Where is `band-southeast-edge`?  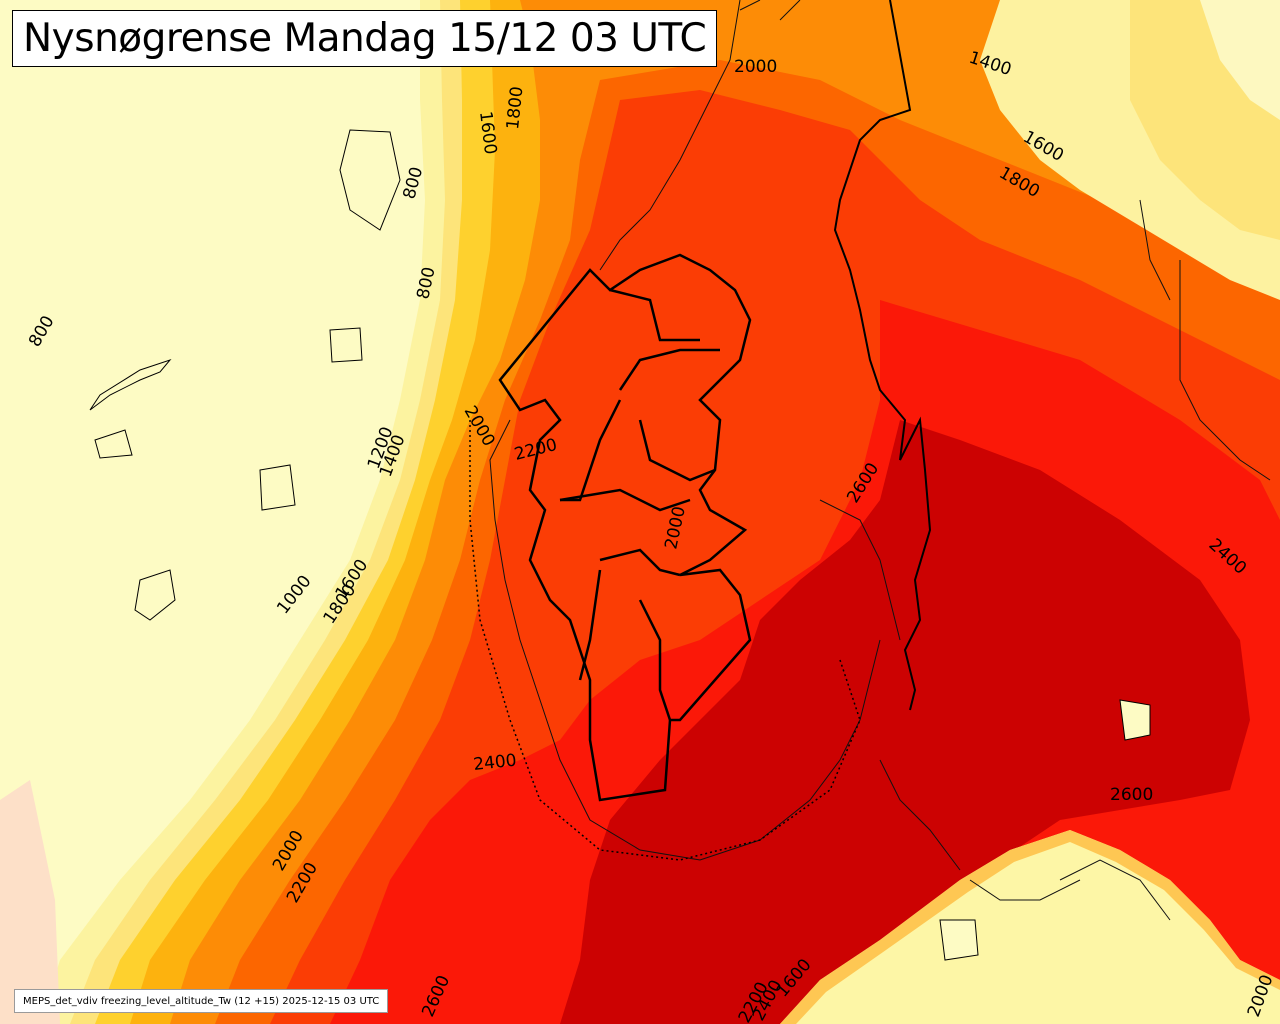 band-southeast-edge is located at coordinates (1030, 927).